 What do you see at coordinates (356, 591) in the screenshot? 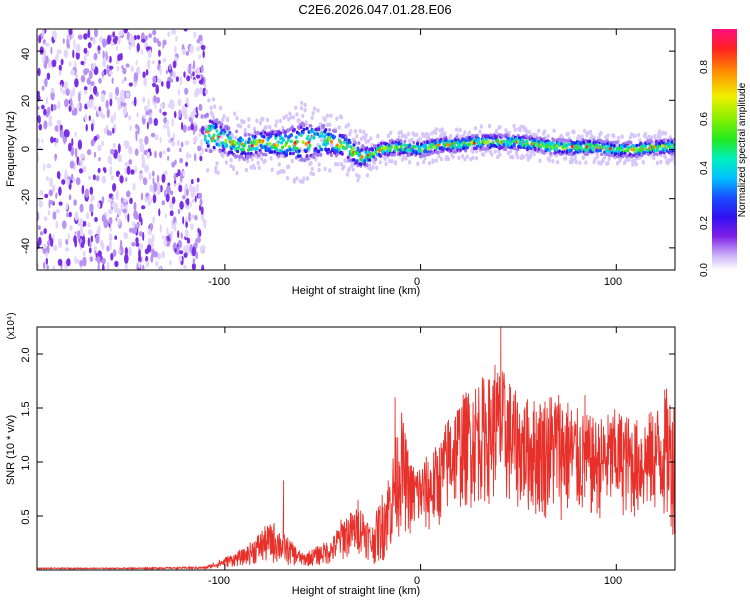
I see `snr-x-axis-label: Height of straight line (km)` at bounding box center [356, 591].